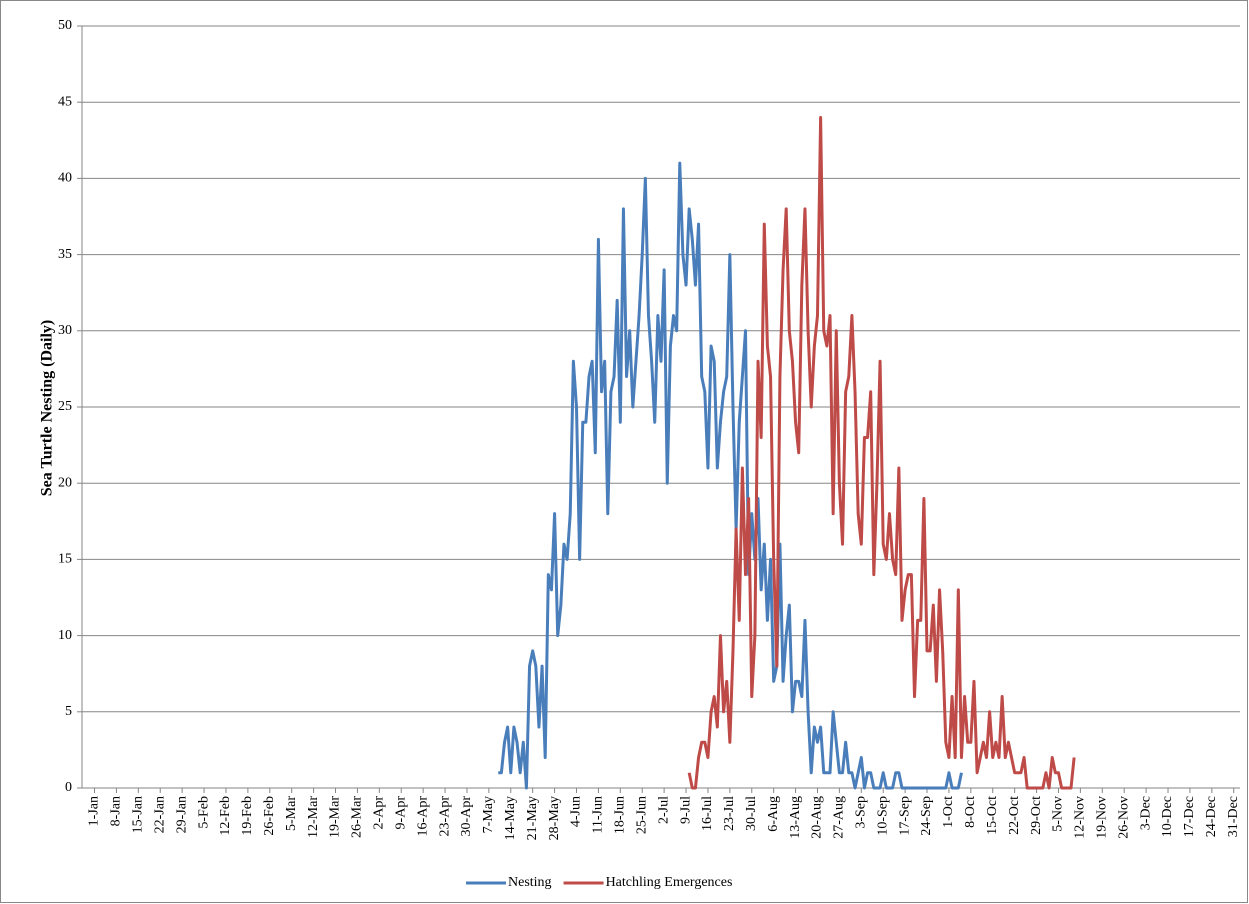  I want to click on x-tick-label: 18-Jun, so click(620, 815).